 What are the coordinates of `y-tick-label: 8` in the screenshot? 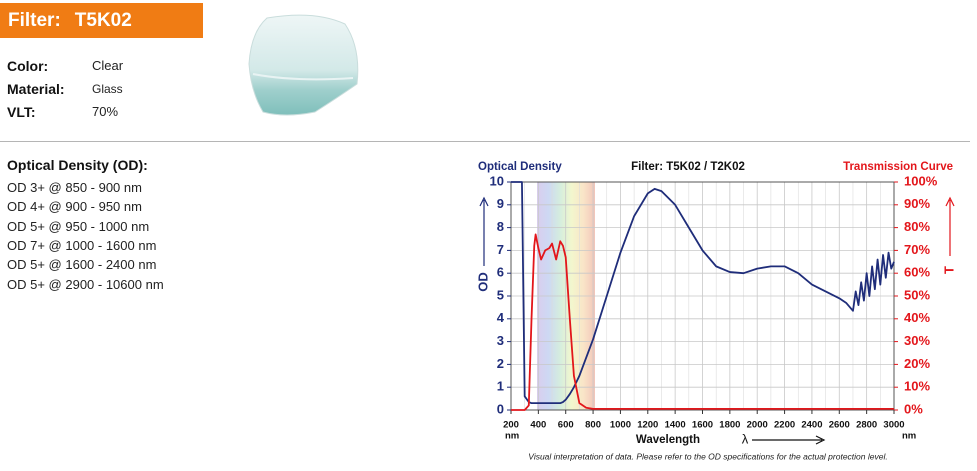 It's located at (500, 226).